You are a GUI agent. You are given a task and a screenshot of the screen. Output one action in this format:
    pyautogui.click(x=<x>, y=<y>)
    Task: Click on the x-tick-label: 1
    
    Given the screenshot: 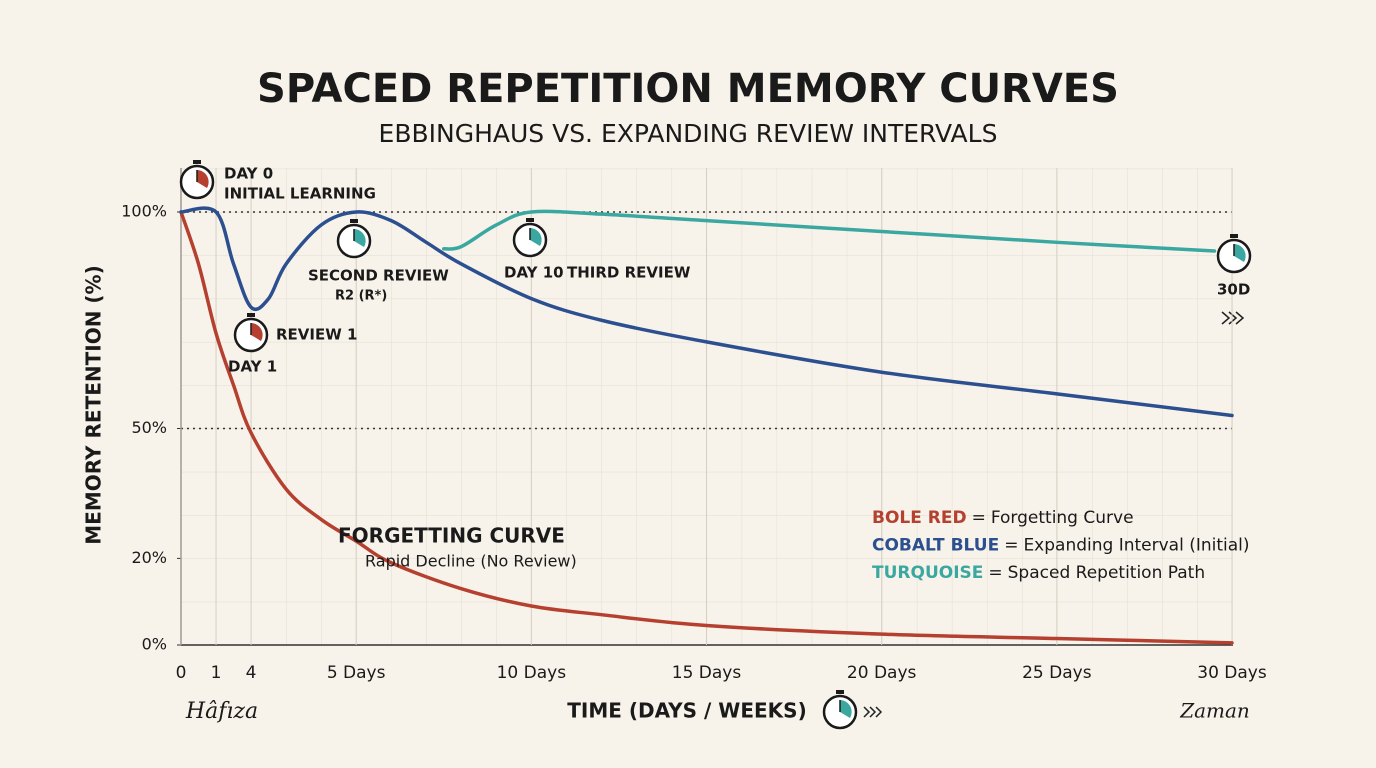 What is the action you would take?
    pyautogui.click(x=216, y=673)
    